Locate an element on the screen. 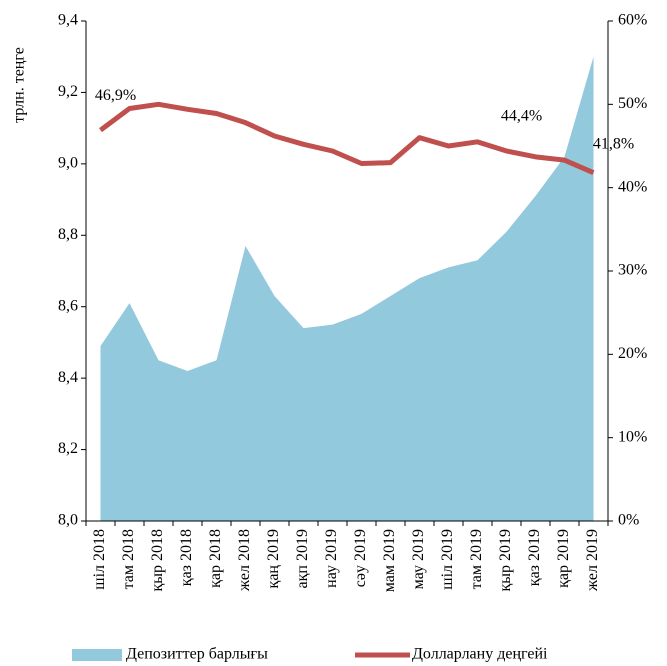 The image size is (667, 666). x-tick-label: мам 2019 is located at coordinates (389, 560).